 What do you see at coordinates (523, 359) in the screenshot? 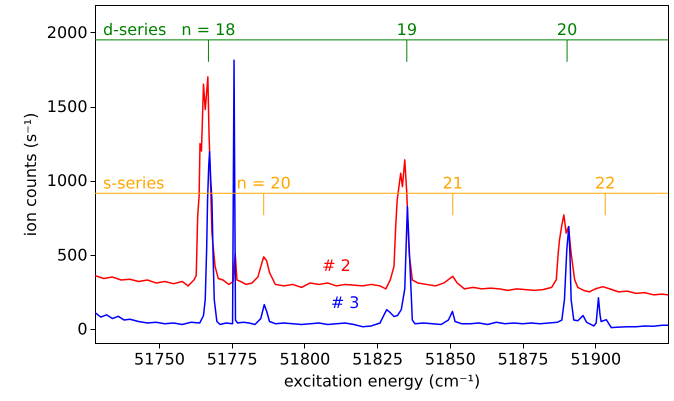
I see `x-tick-label: 51875` at bounding box center [523, 359].